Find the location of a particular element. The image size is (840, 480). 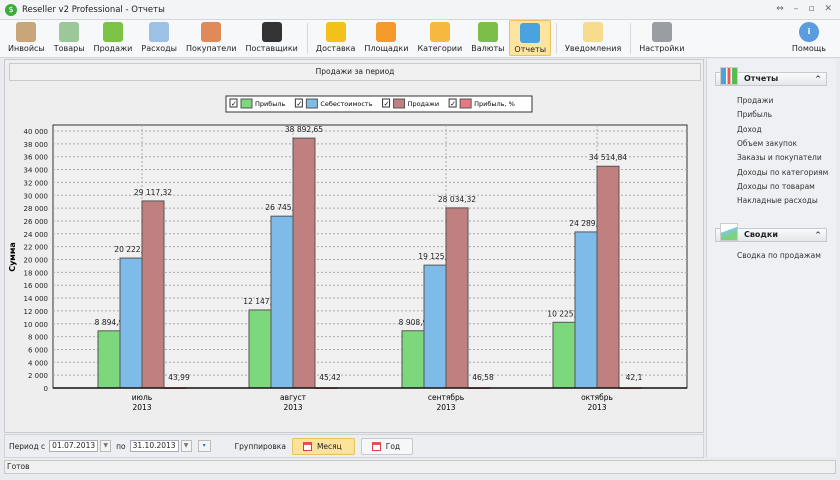

toolbar-label: Настройки is located at coordinates (662, 48).